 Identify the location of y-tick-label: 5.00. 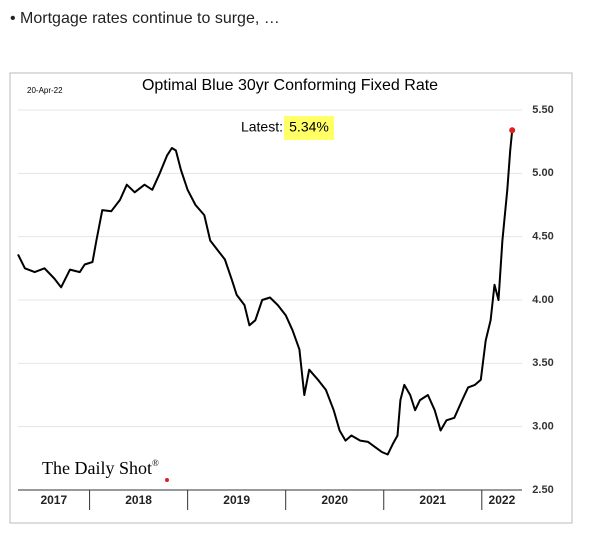
(542, 173).